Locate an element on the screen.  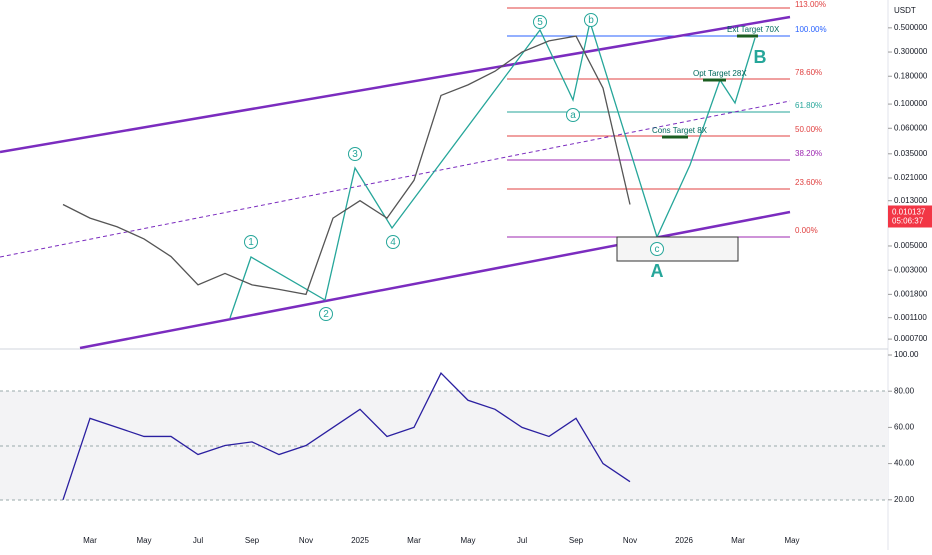
y-tick-label: 0.005000 is located at coordinates (911, 245).